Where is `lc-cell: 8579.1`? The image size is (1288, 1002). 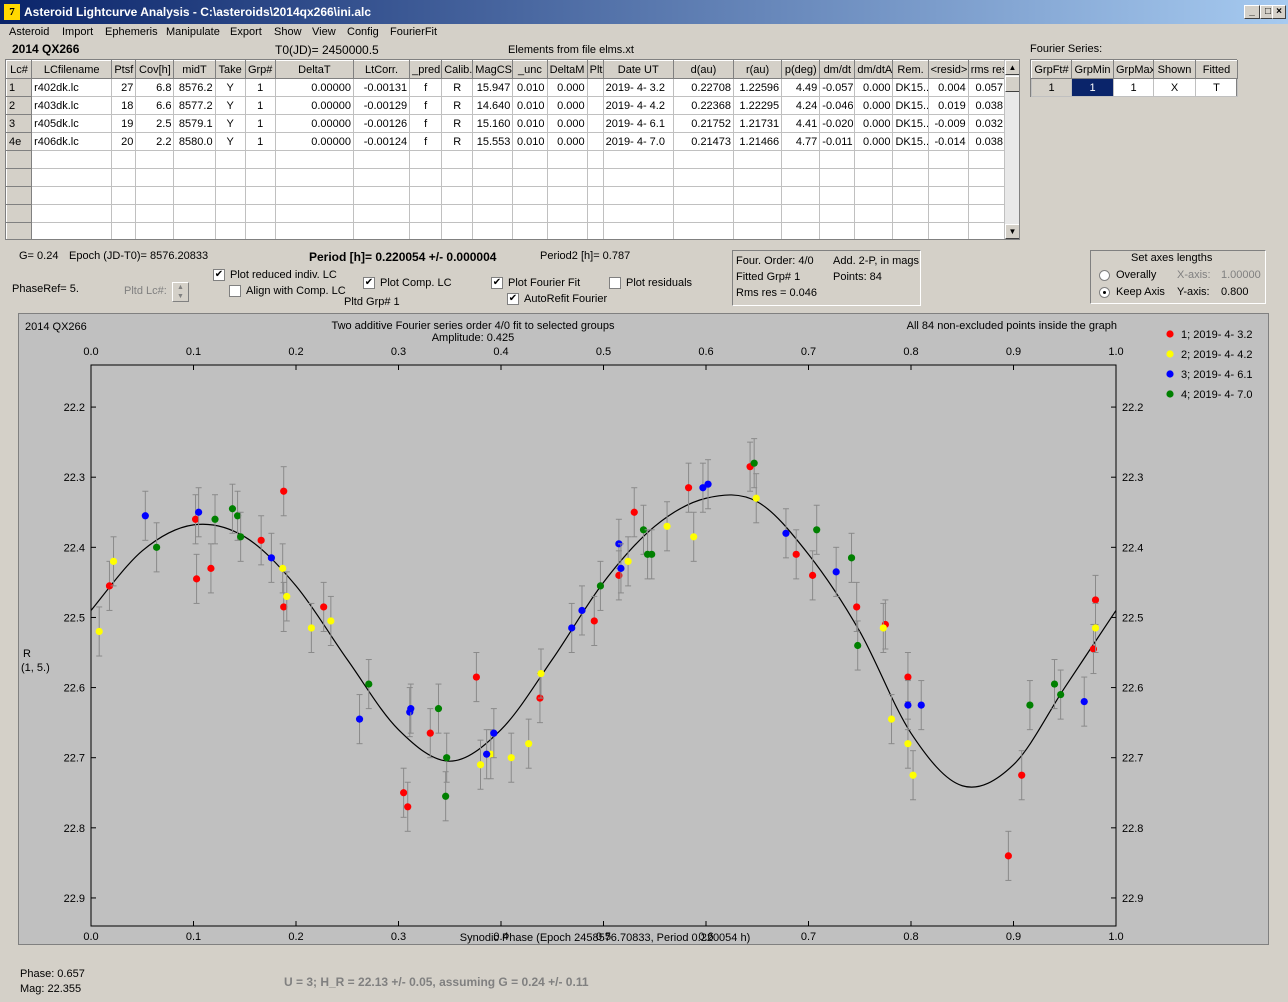
lc-cell: 8579.1 is located at coordinates (194, 123).